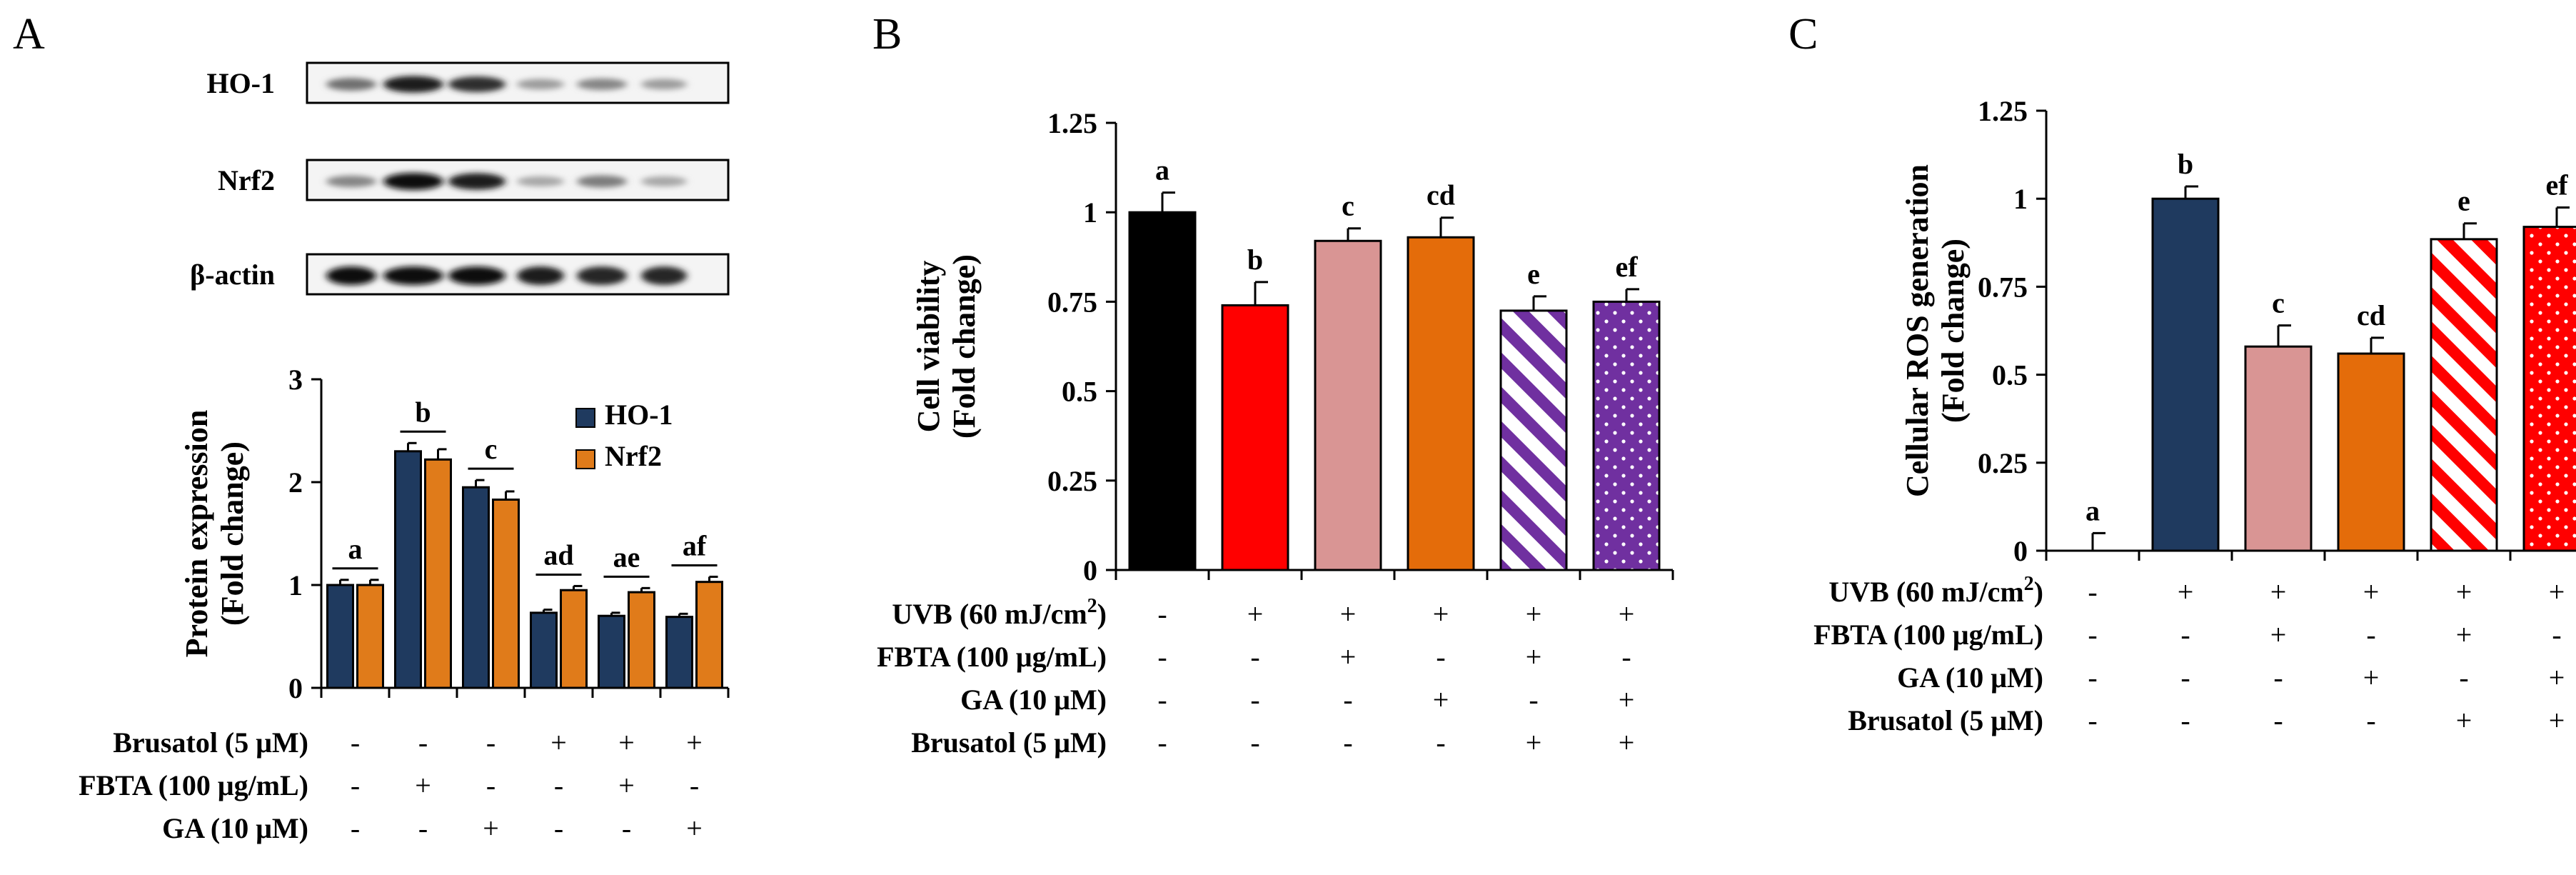 Image resolution: width=2576 pixels, height=875 pixels. I want to click on y-tick-label: 2, so click(295, 482).